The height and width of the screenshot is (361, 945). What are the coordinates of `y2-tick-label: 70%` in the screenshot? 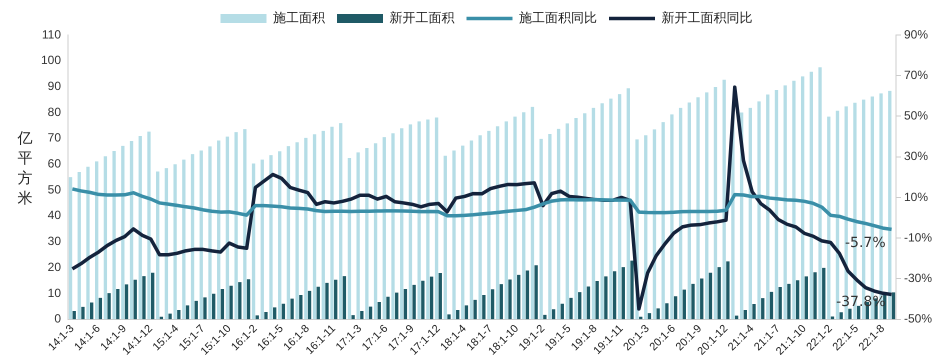 It's located at (916, 75).